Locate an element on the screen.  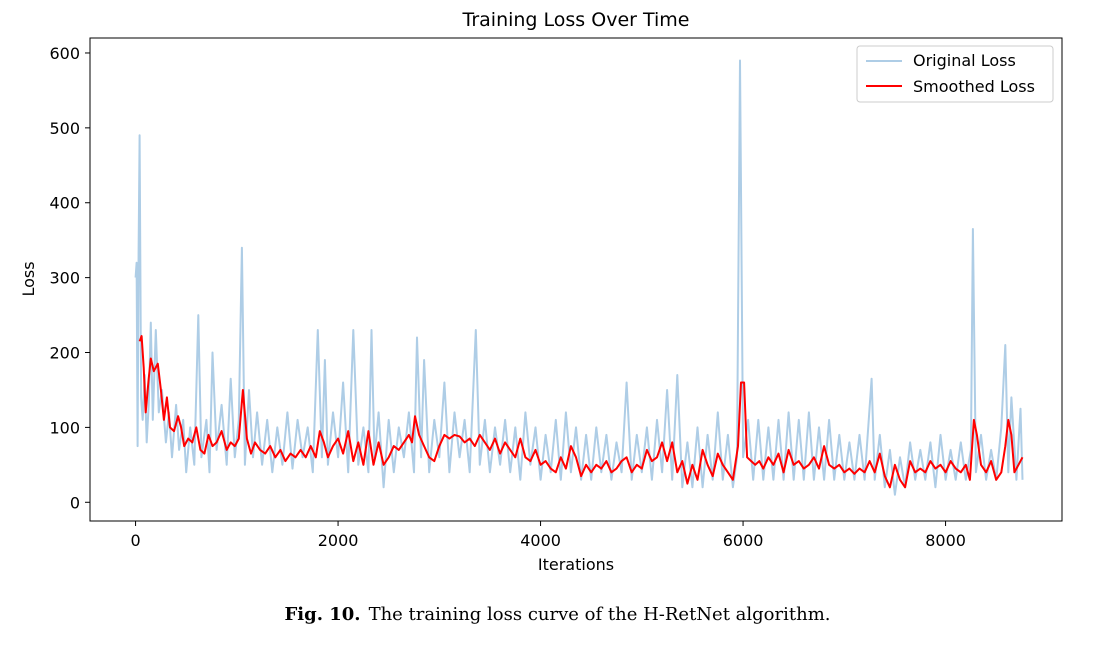
chart-title: Training Loss Over Time is located at coordinates (576, 20).